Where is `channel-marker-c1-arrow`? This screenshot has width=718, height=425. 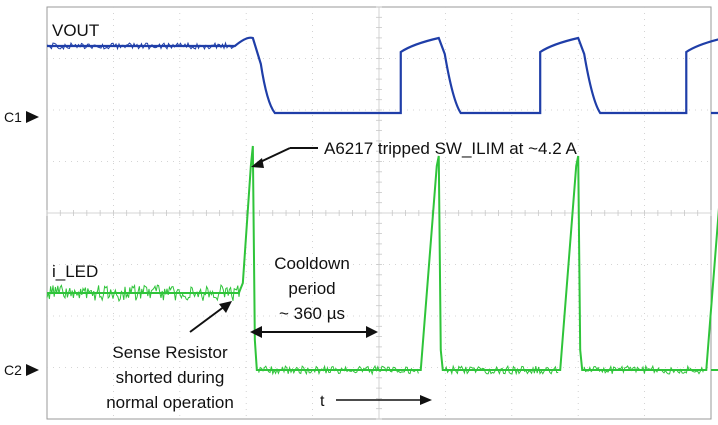
channel-marker-c1-arrow is located at coordinates (32, 117).